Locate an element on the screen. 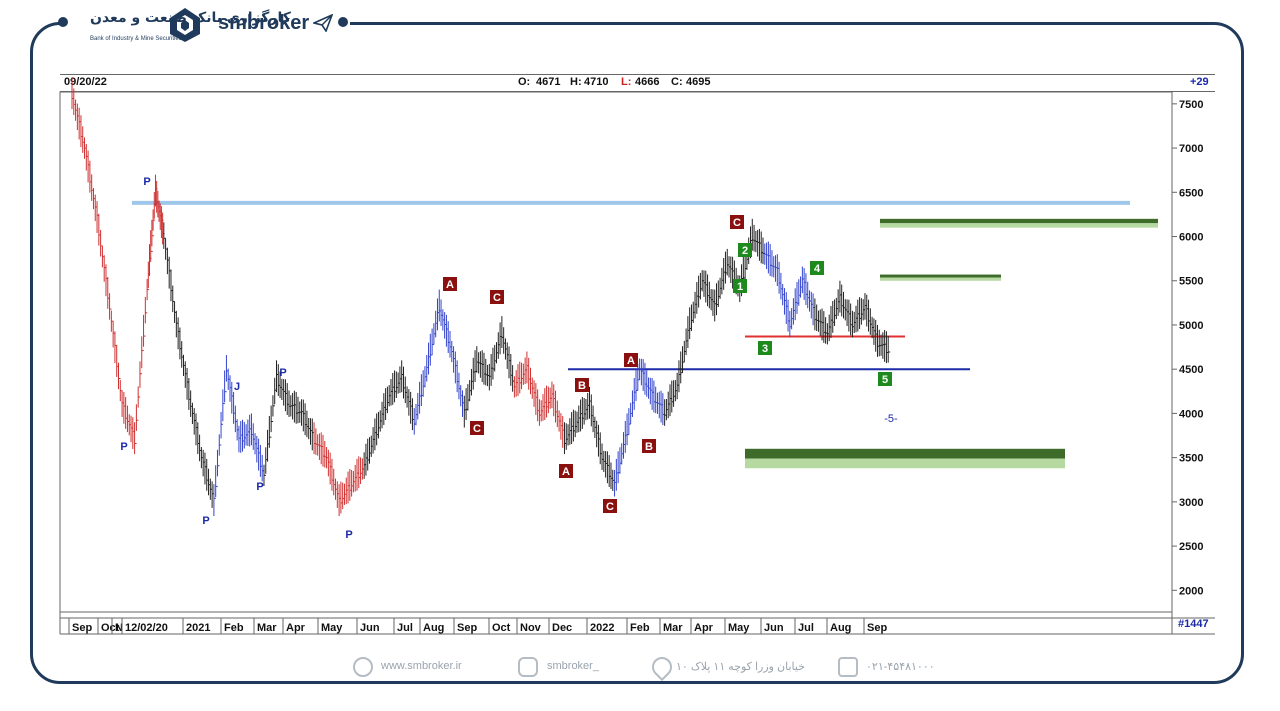  price-change: +29 is located at coordinates (1199, 82).